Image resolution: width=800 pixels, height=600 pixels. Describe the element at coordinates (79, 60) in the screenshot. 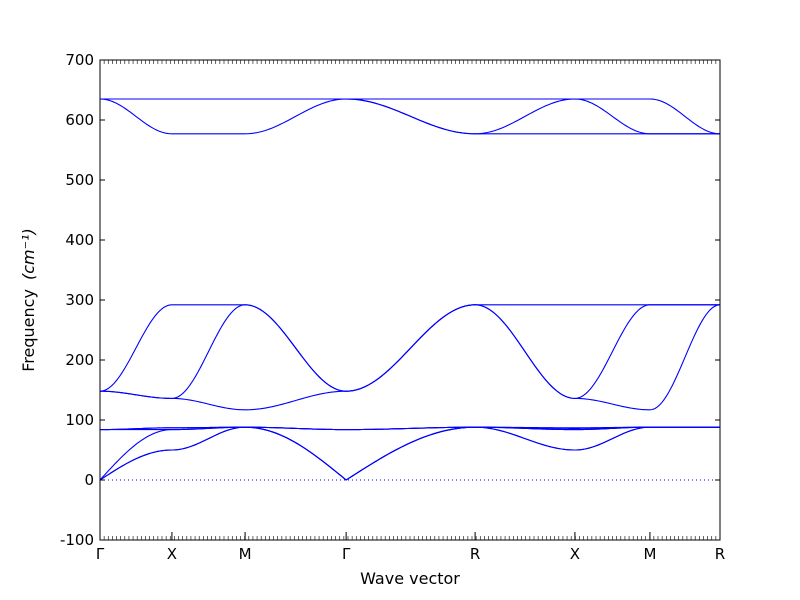

I see `y-tick-label: 700` at that location.